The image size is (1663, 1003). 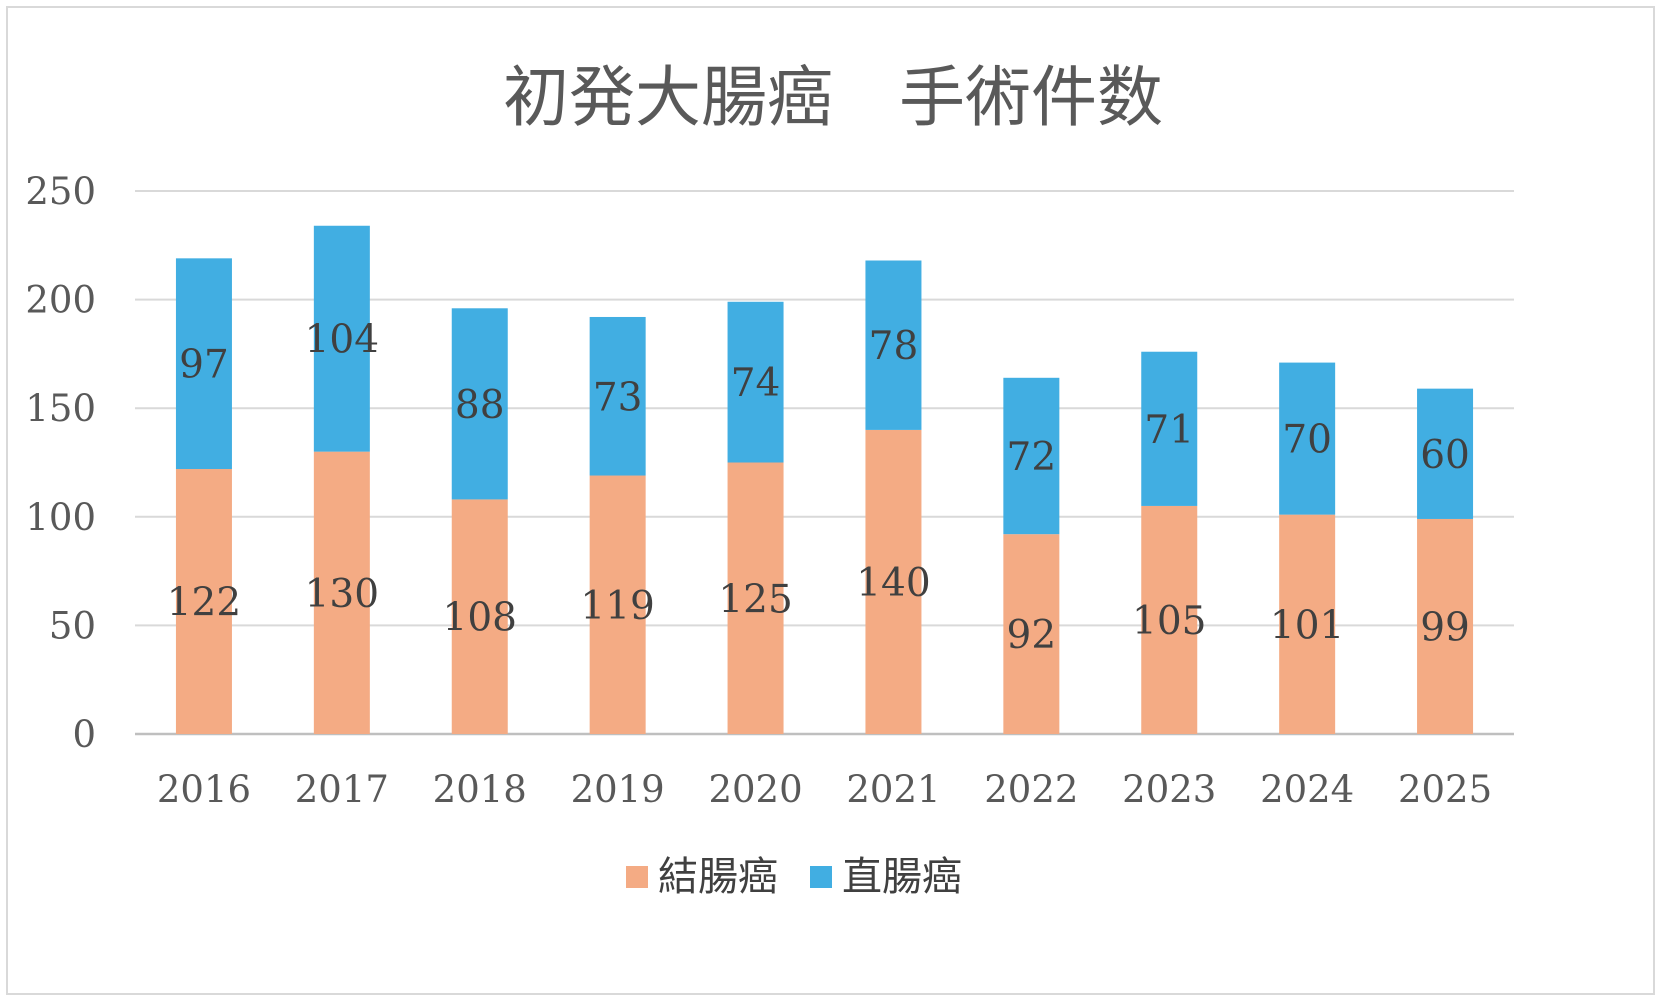 I want to click on bar-rectum-2021, so click(x=893, y=345).